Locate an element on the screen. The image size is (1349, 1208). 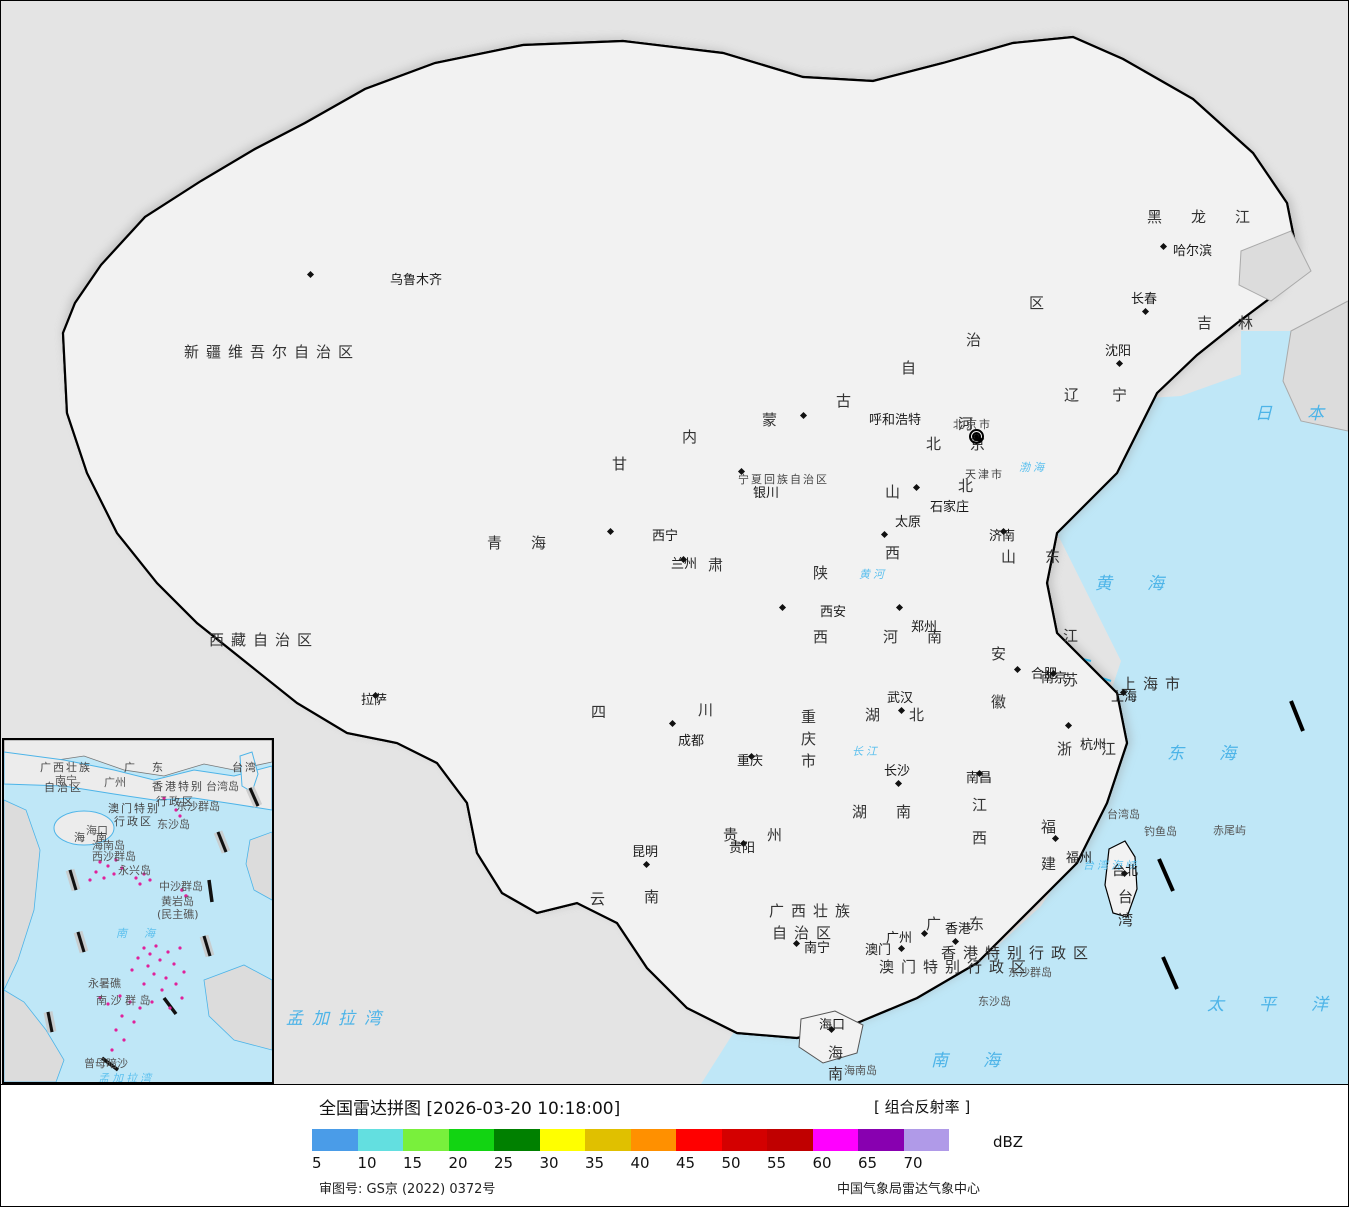
tick-35: 35 is located at coordinates (595, 1163).